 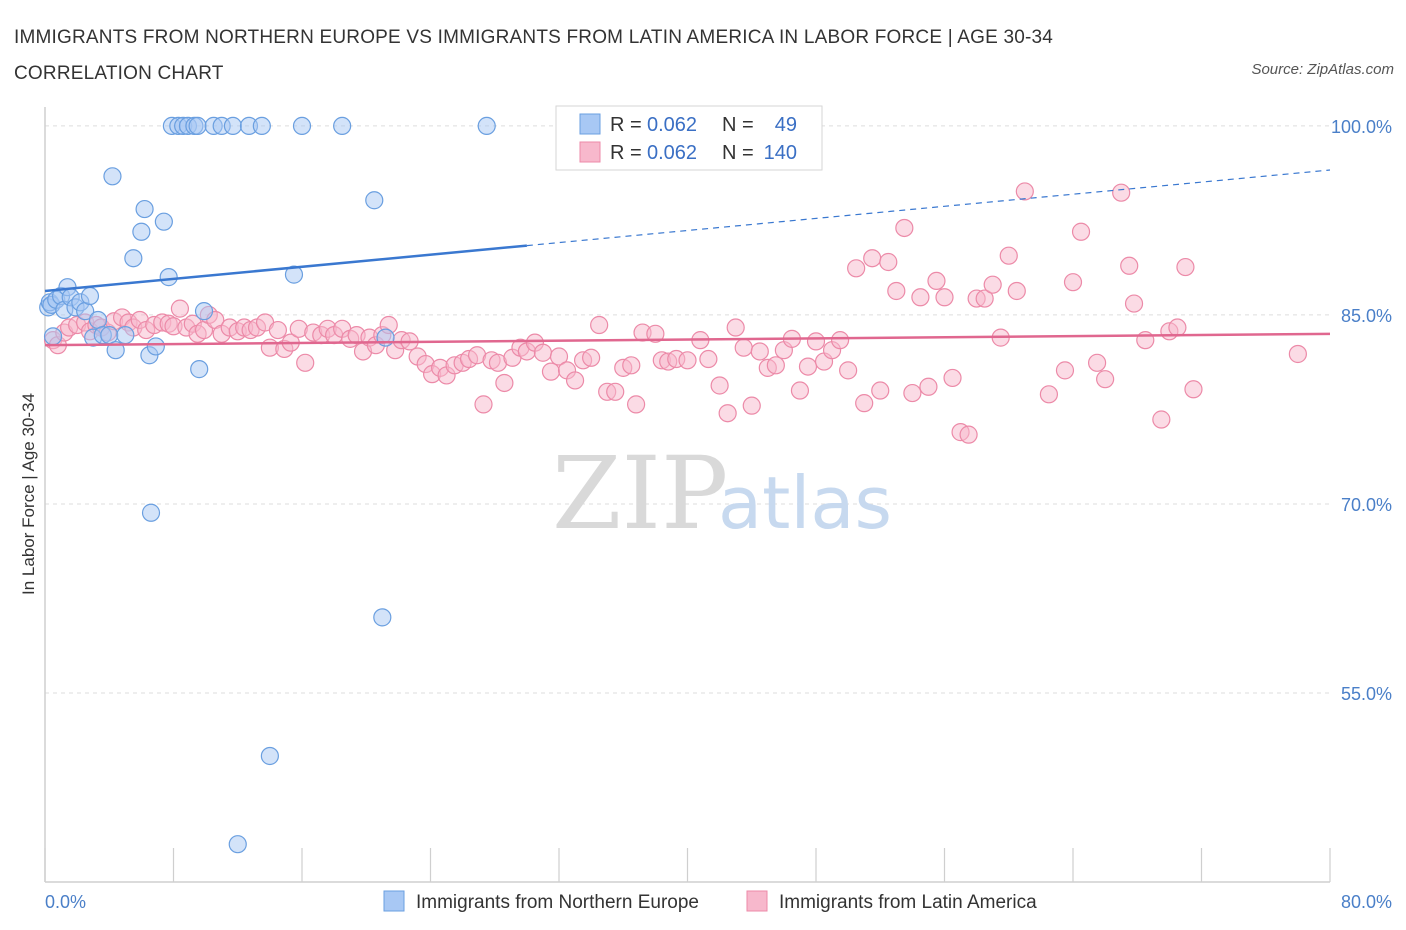 What do you see at coordinates (1361, 127) in the screenshot?
I see `y-tick-label-0: 100.0%` at bounding box center [1361, 127].